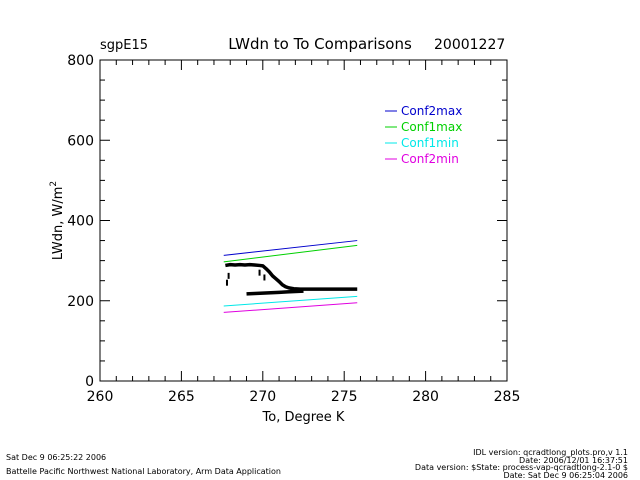  What do you see at coordinates (80, 141) in the screenshot?
I see `y-tick-label: 600` at bounding box center [80, 141].